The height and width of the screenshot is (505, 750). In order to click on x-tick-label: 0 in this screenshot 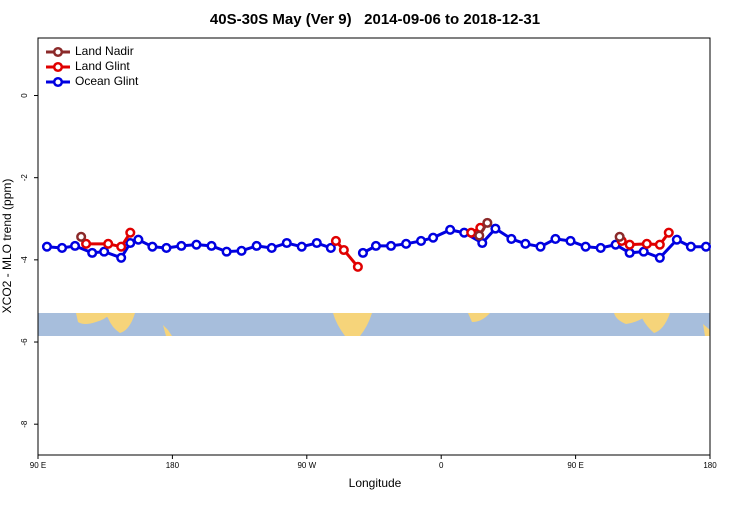, I will do `click(441, 465)`.